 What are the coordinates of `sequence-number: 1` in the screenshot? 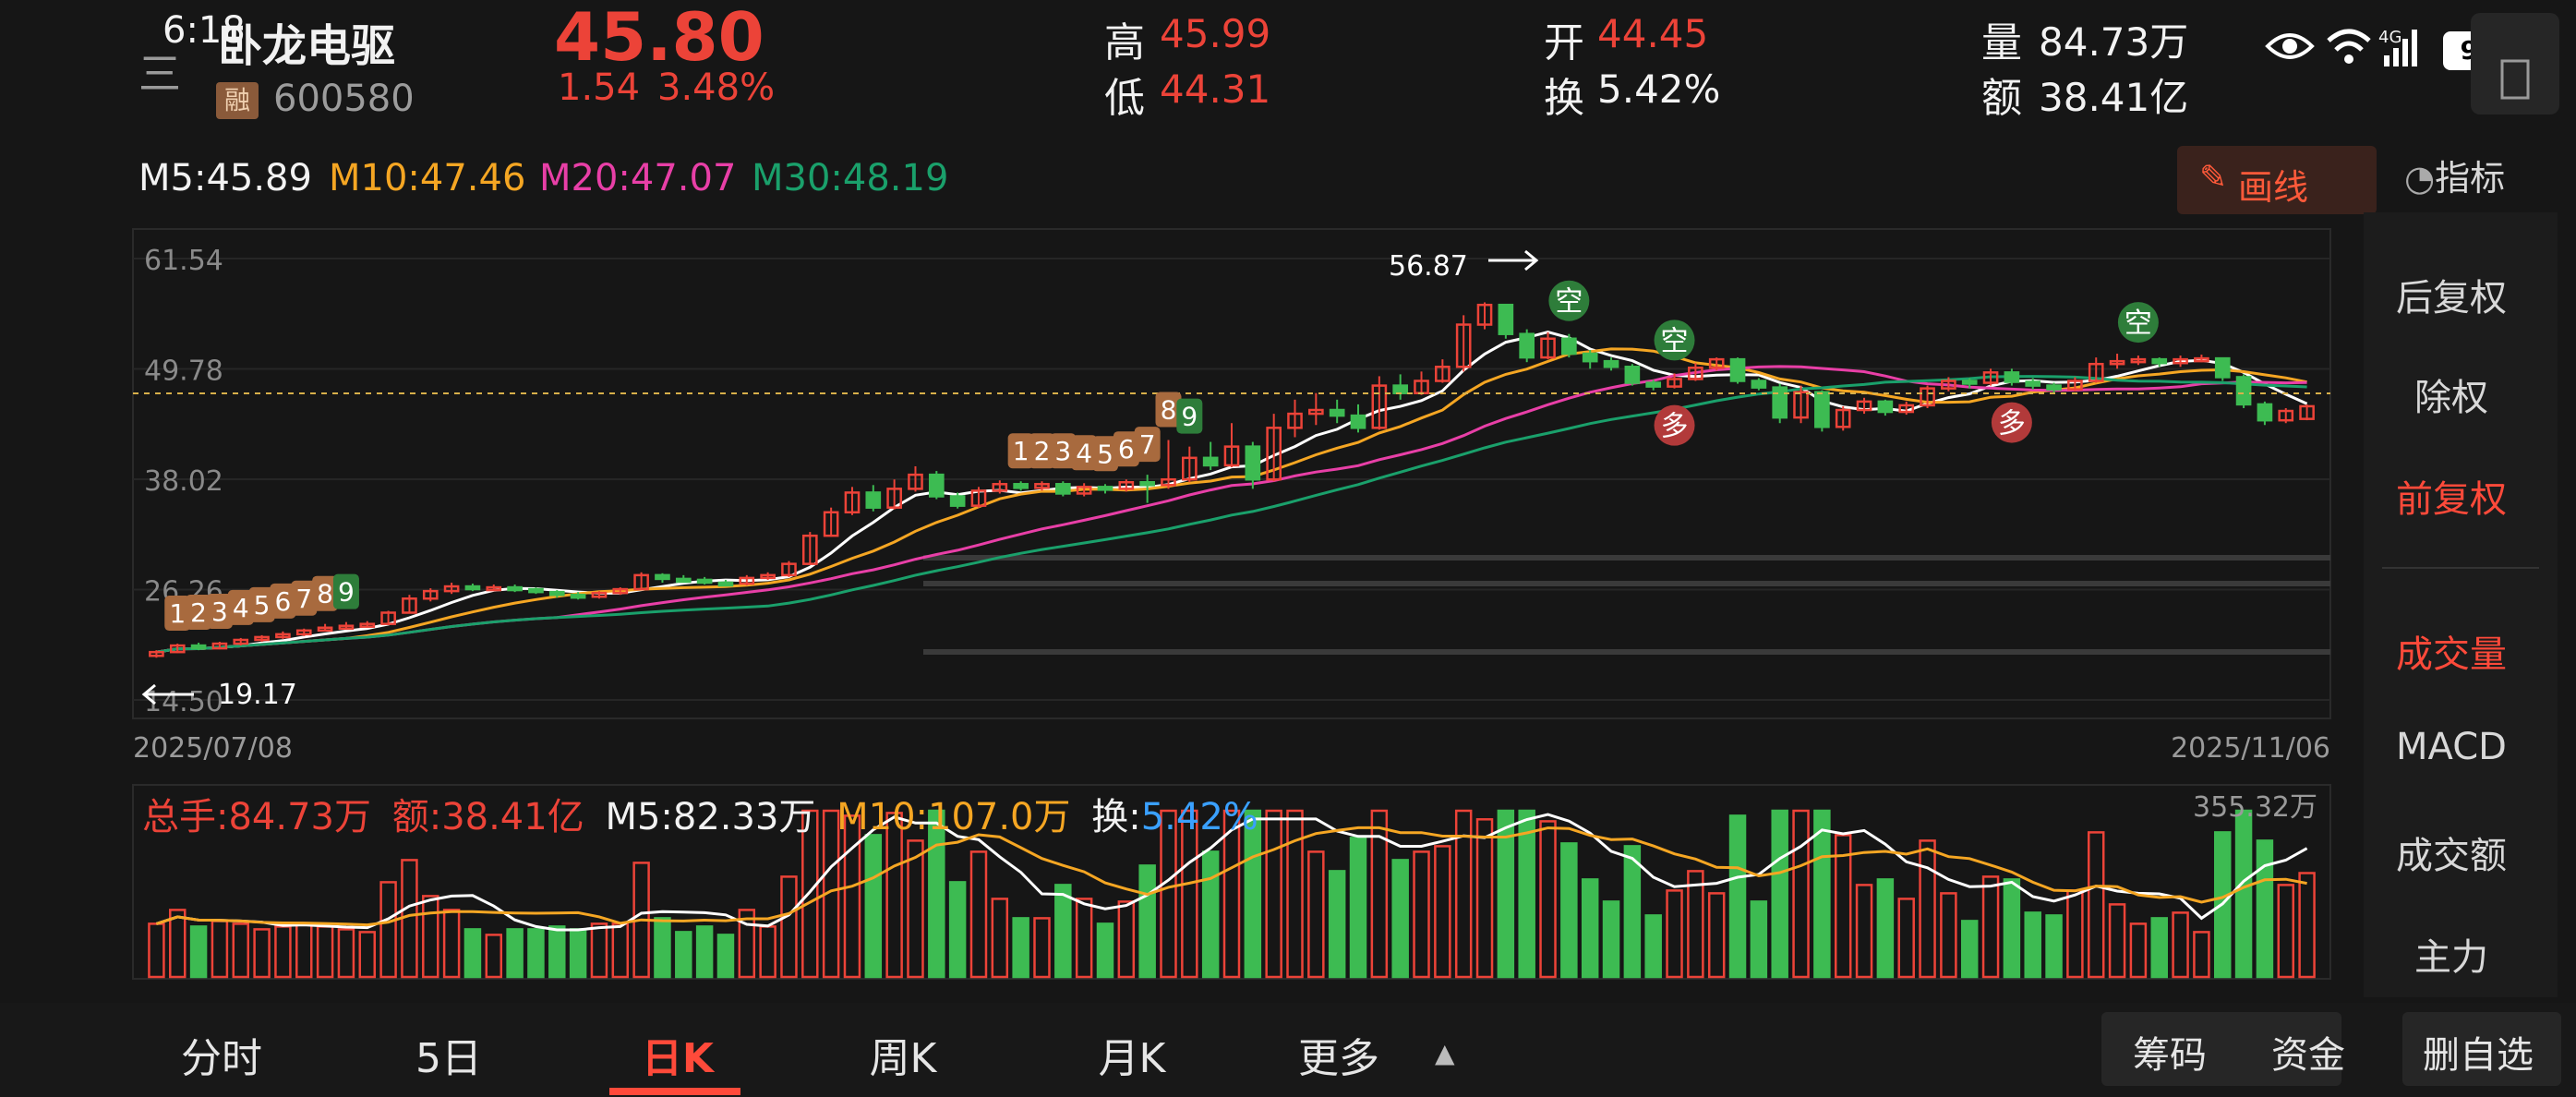 It's located at (177, 613).